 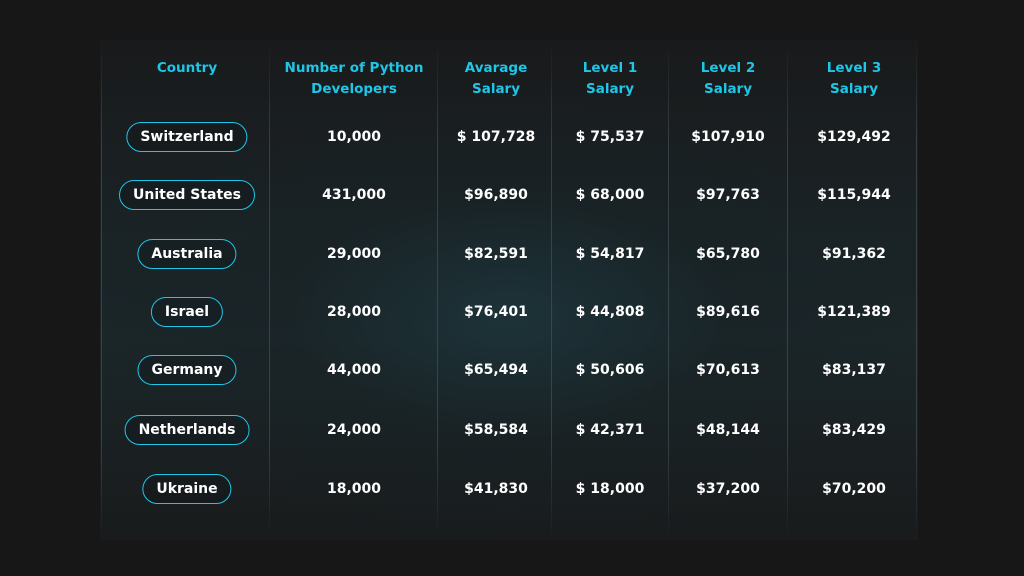 What do you see at coordinates (354, 195) in the screenshot?
I see `table-cell-developers: 431,000` at bounding box center [354, 195].